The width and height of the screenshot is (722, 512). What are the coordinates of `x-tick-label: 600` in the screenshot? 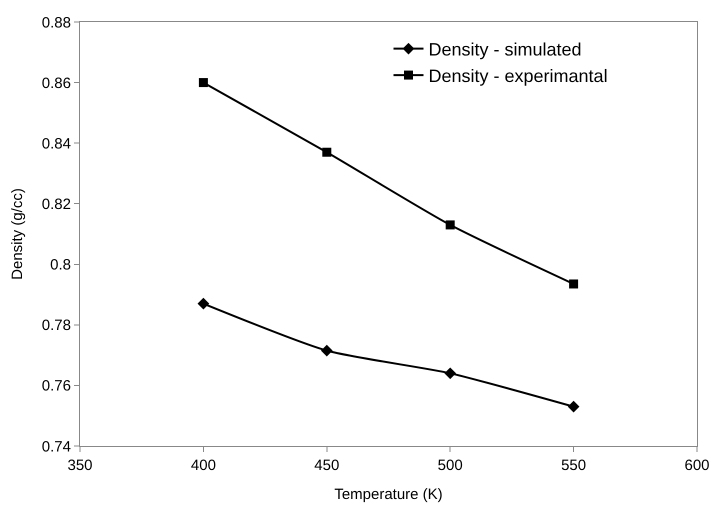 It's located at (697, 465).